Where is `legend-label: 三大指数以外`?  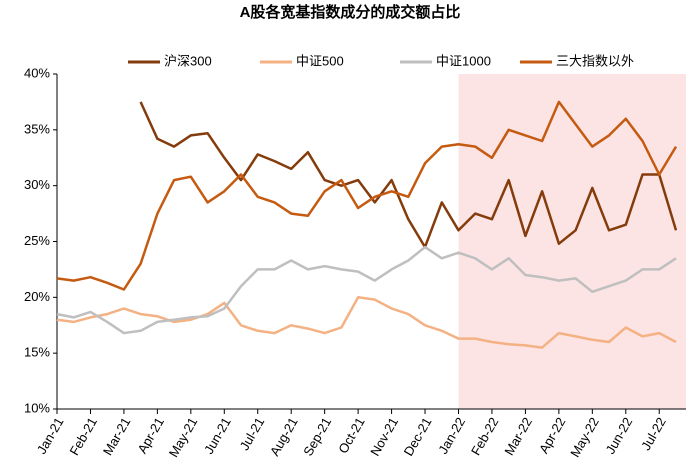 legend-label: 三大指数以外 is located at coordinates (595, 60).